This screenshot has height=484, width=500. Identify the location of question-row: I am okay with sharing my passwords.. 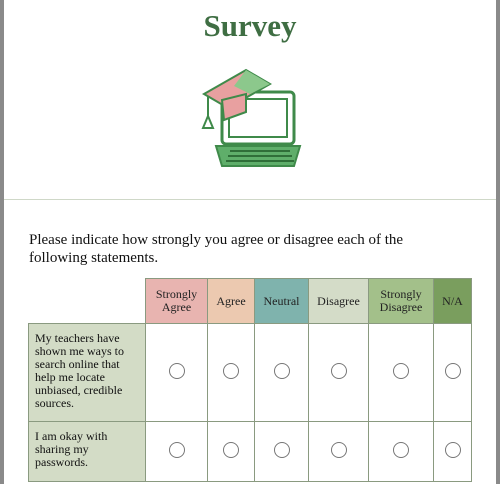
(250, 451).